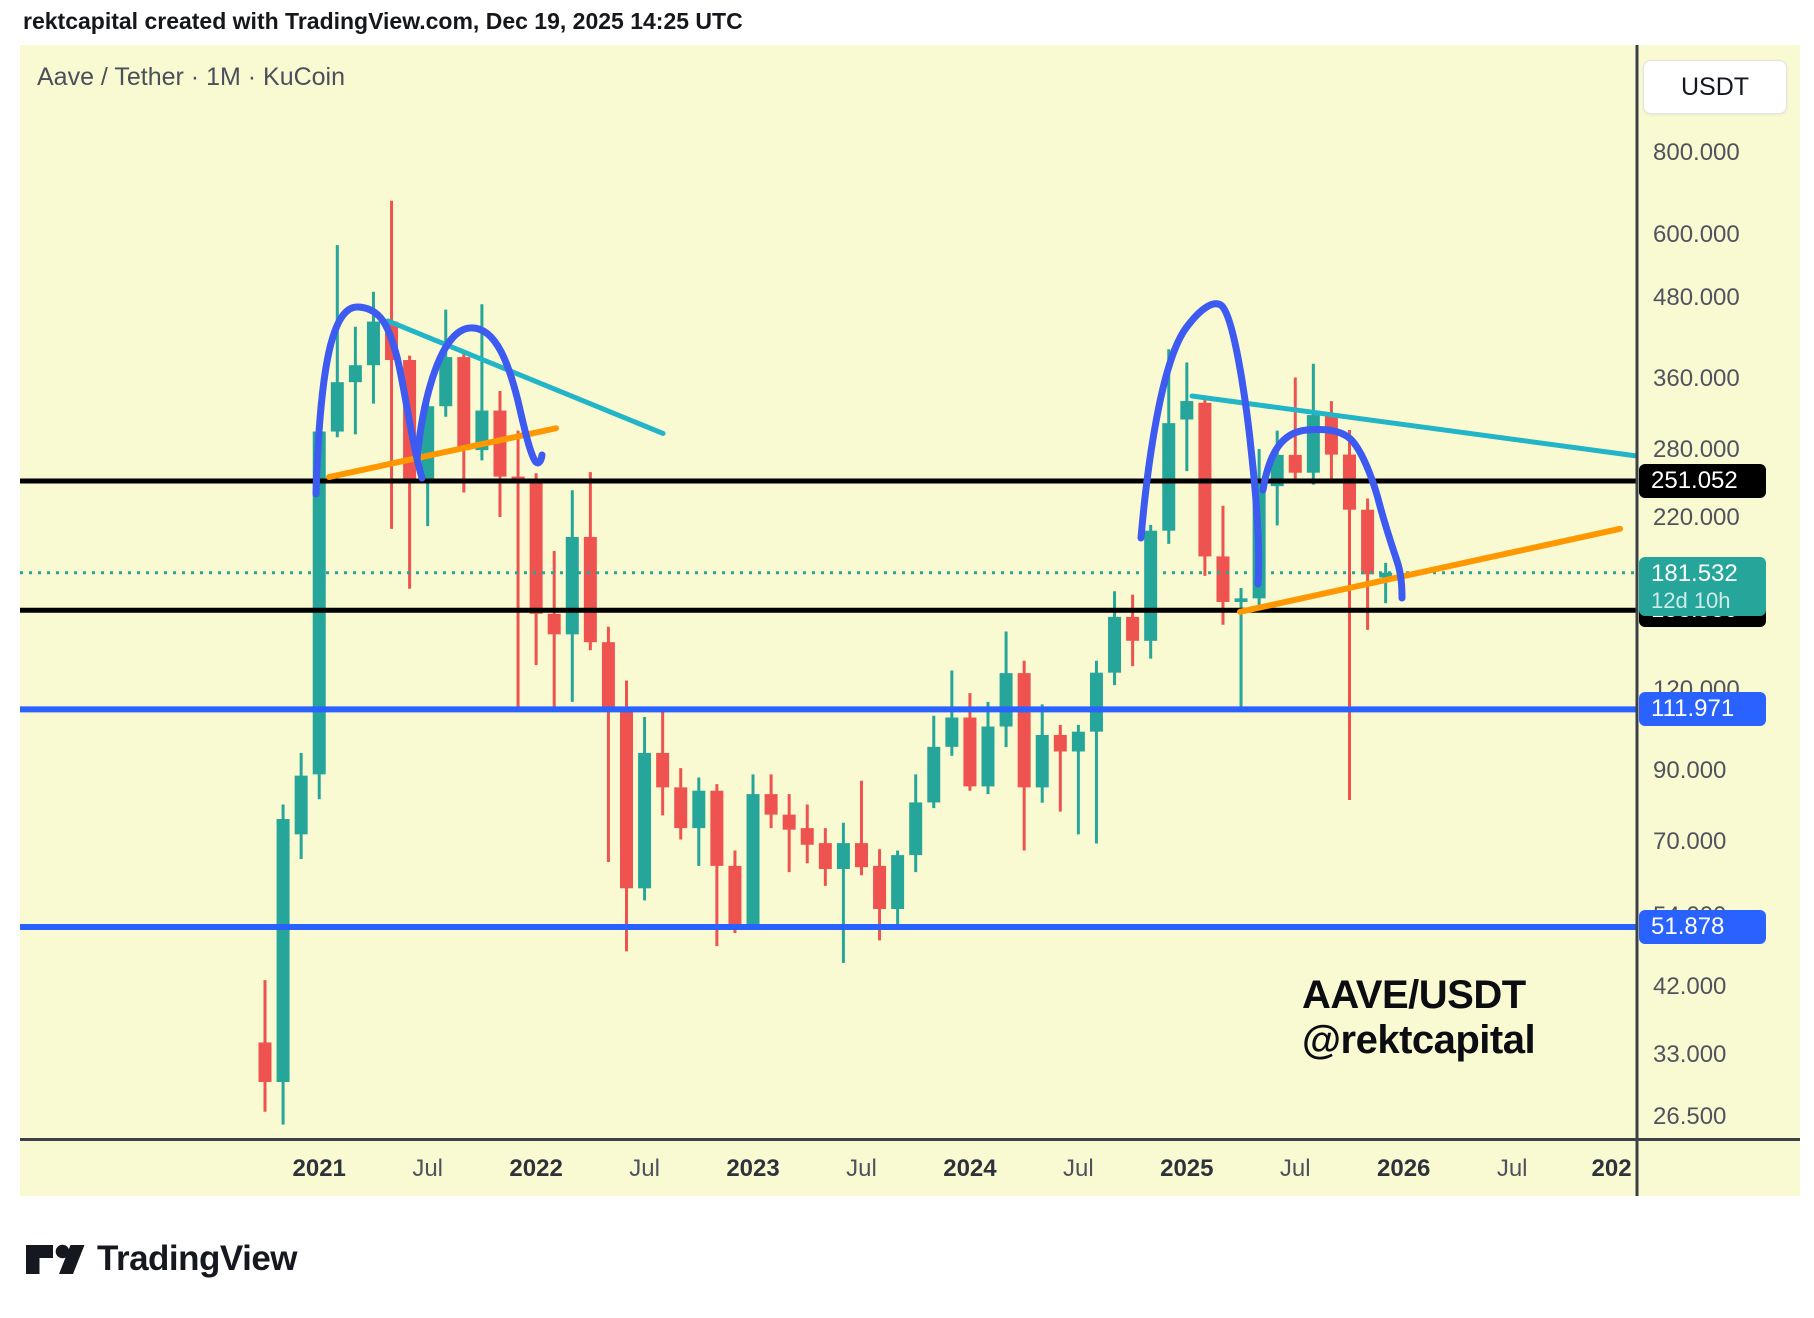  I want to click on price-tick-90.000: 90.000, so click(1690, 771).